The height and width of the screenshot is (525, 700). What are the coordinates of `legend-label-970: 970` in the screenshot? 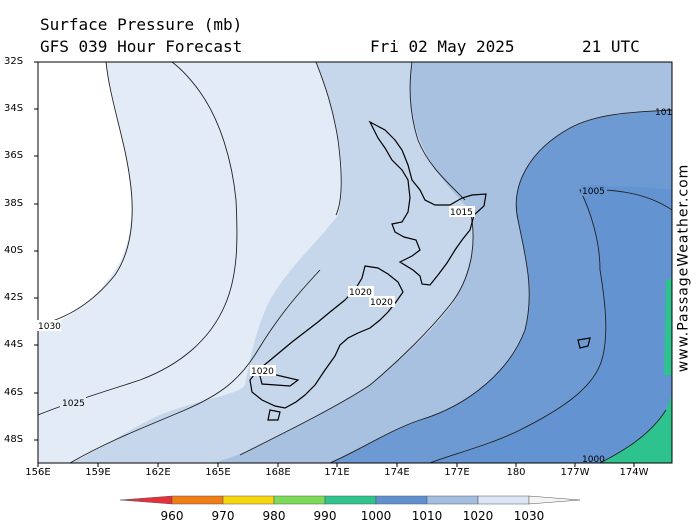 It's located at (223, 516).